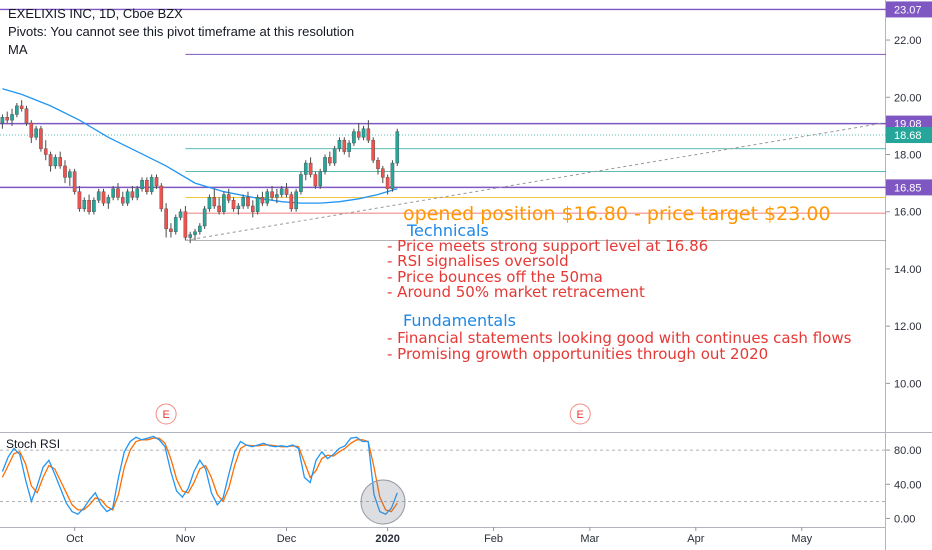 The height and width of the screenshot is (550, 932). Describe the element at coordinates (801, 539) in the screenshot. I see `time-tick-label: May` at that location.